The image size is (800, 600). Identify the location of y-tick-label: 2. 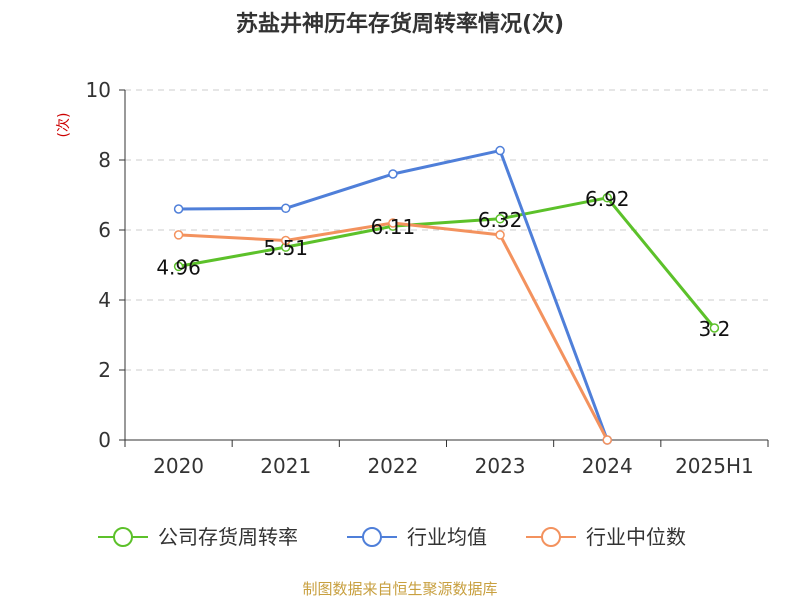
(104, 370).